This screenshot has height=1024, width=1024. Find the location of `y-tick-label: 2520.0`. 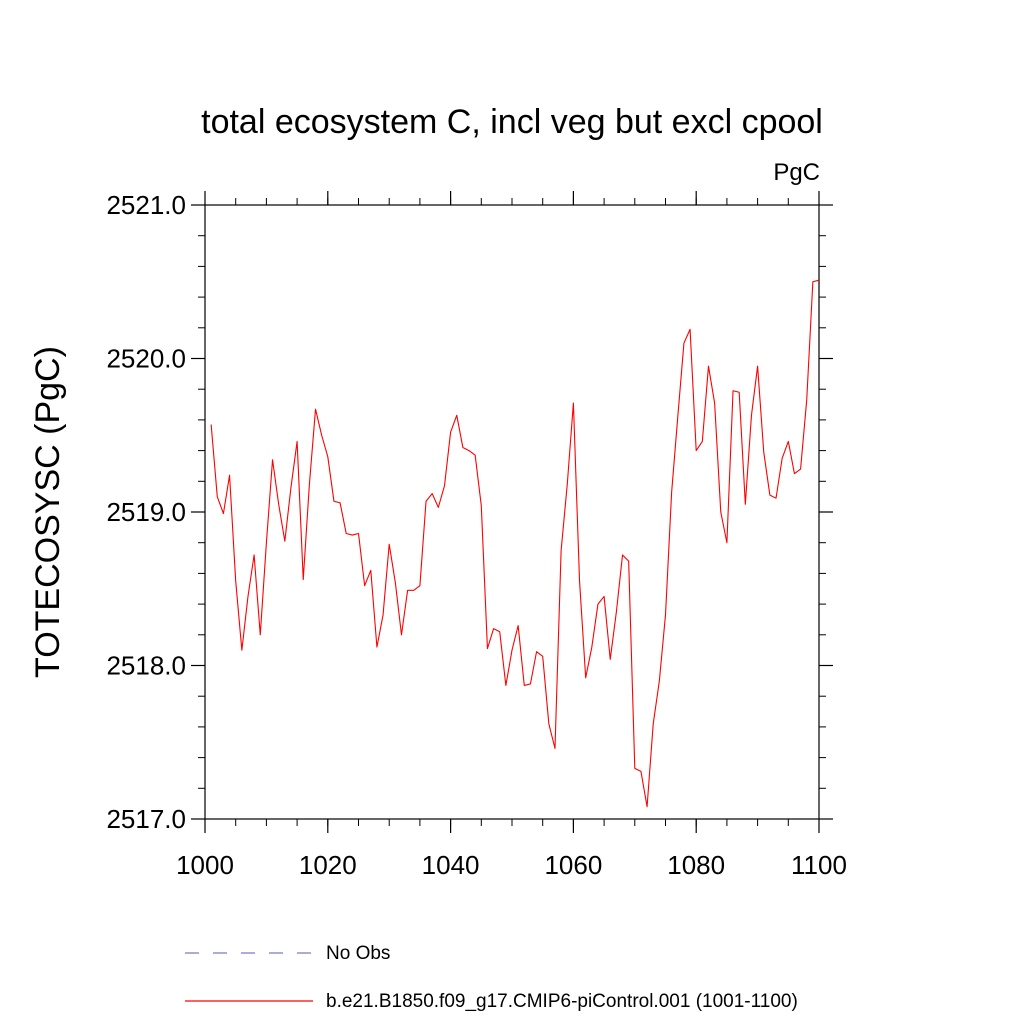

y-tick-label: 2520.0 is located at coordinates (146, 359).